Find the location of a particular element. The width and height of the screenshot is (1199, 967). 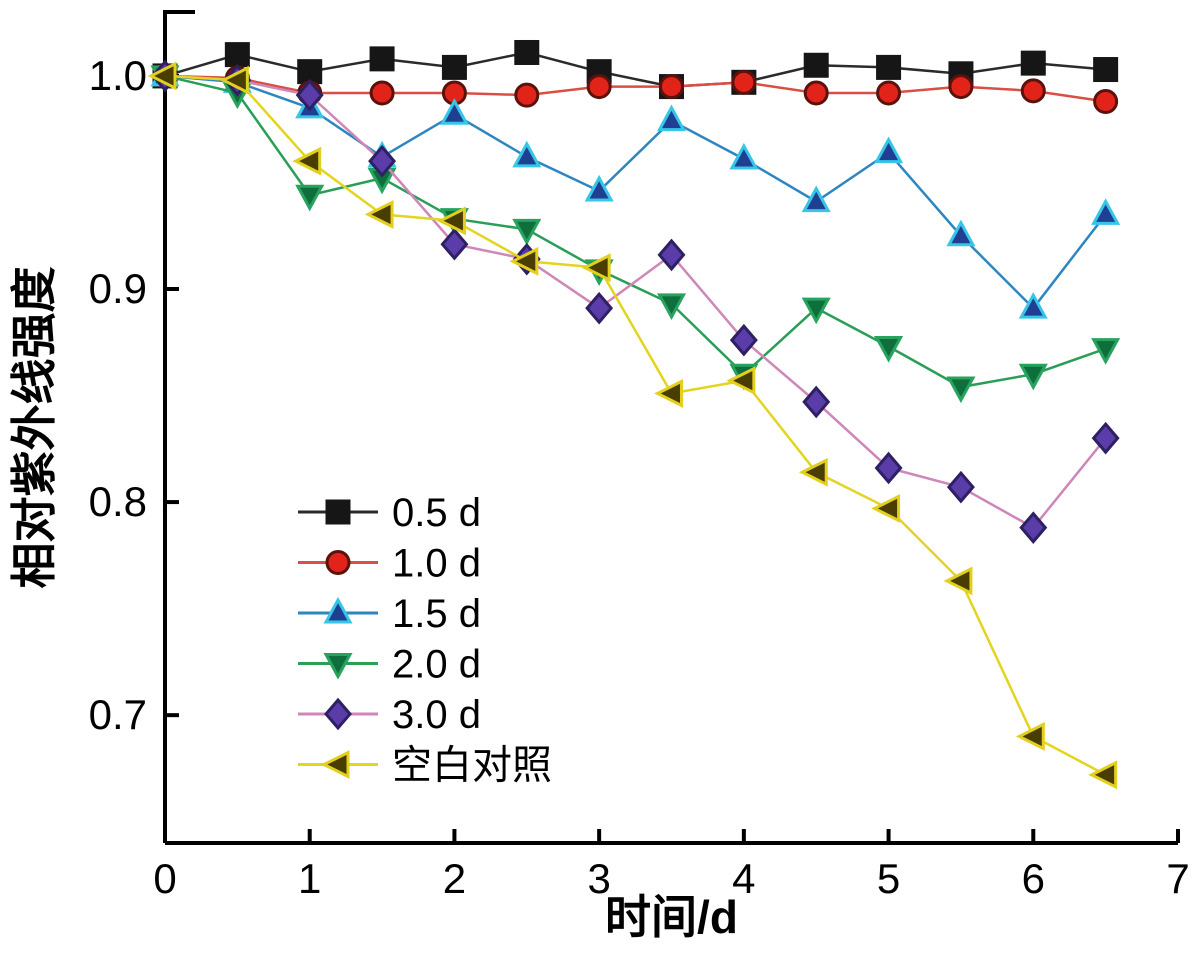

legend-label: 1.5 d is located at coordinates (436, 614).